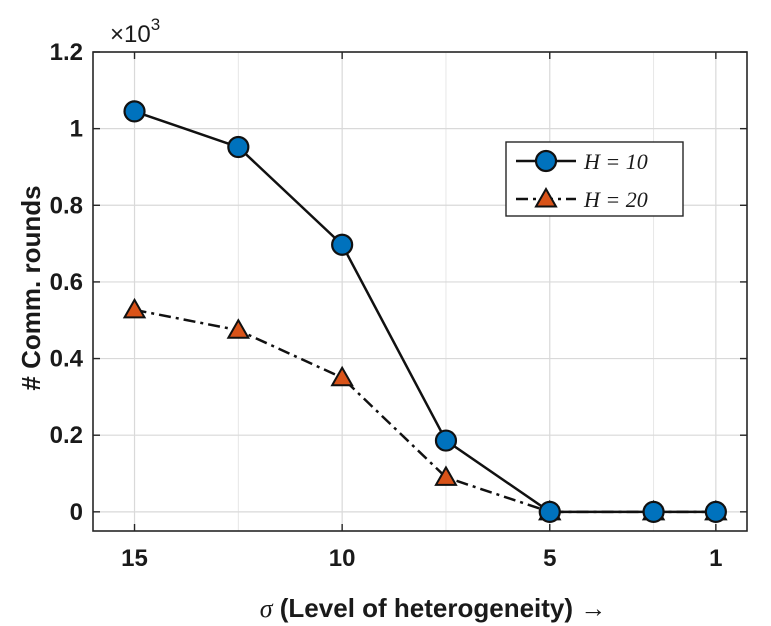 The image size is (771, 626). I want to click on x-tick-label: 1, so click(715, 558).